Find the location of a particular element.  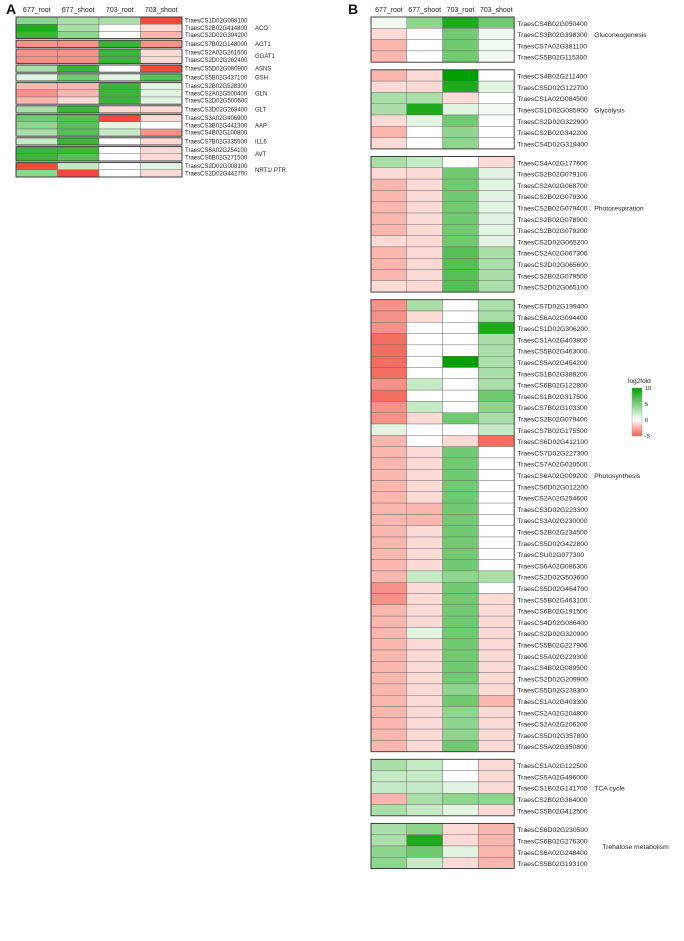

gene-label: TraesCS2B02G528300 is located at coordinates (216, 87).